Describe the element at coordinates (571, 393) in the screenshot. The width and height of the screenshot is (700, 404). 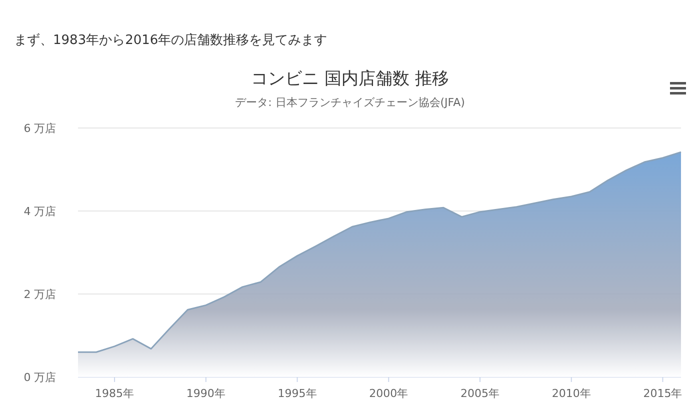
I see `x-tick-label: 2010年` at that location.